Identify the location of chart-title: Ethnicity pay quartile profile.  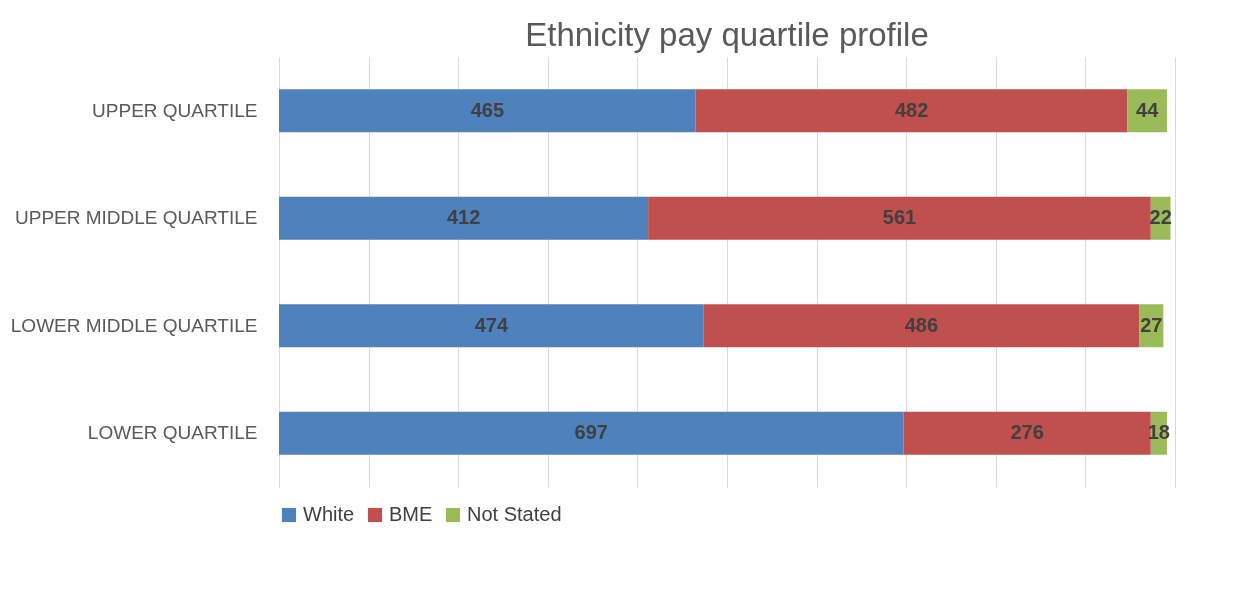
(727, 34).